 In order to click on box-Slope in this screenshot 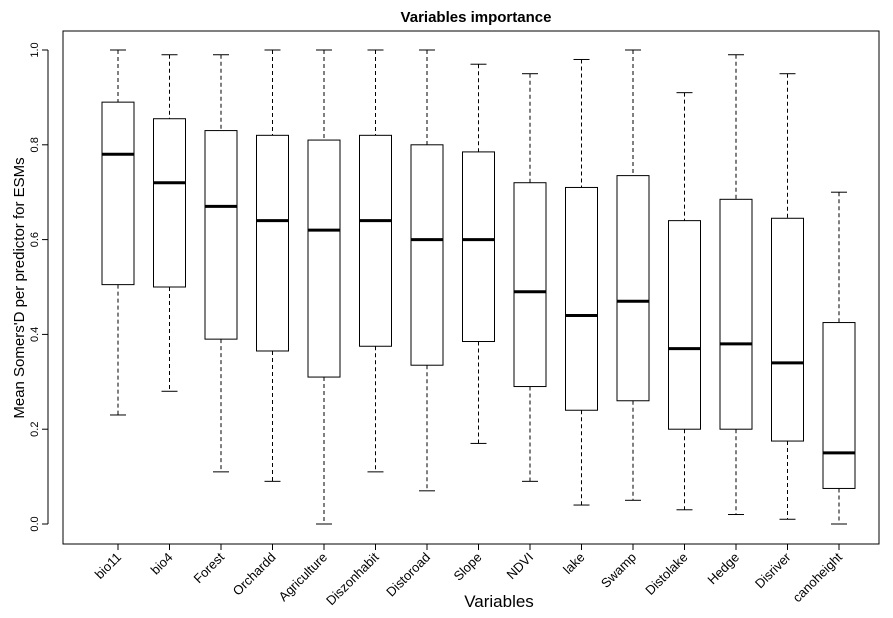, I will do `click(478, 253)`.